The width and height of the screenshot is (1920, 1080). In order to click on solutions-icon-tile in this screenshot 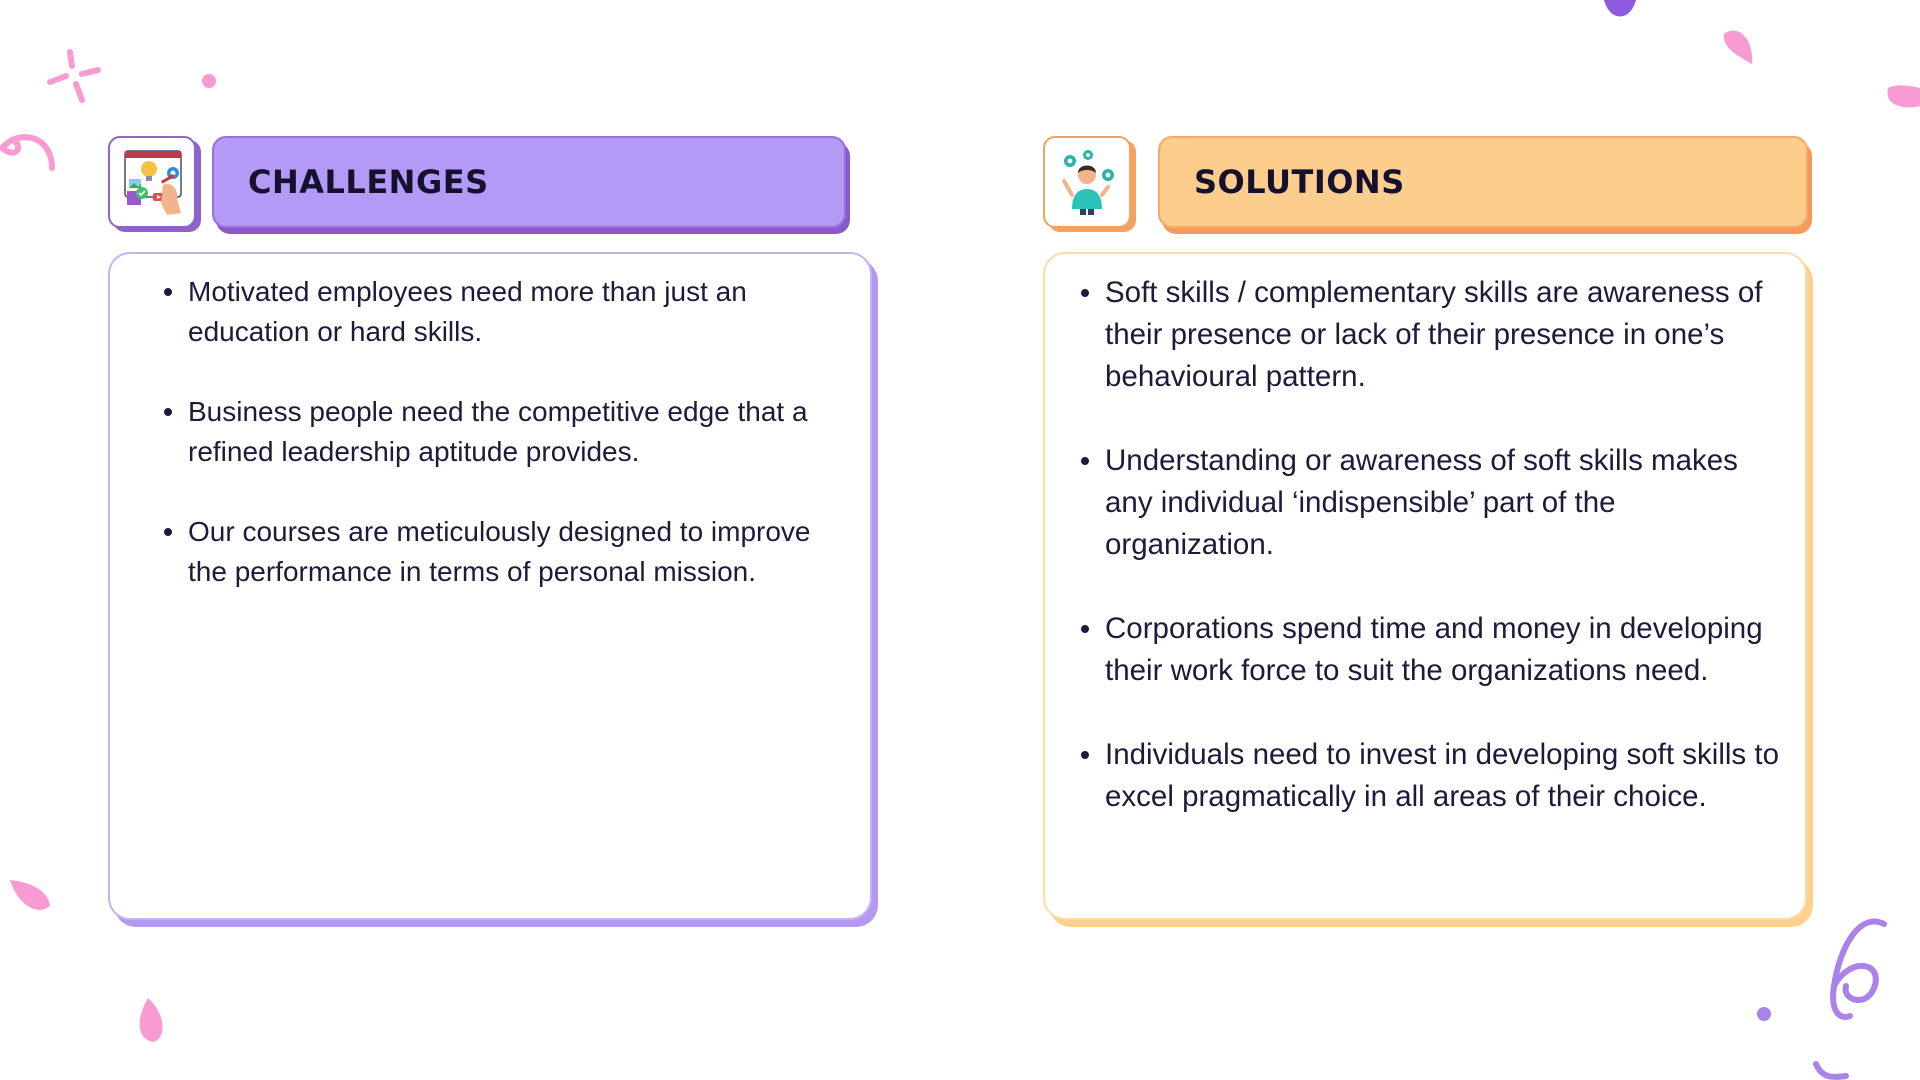, I will do `click(1087, 182)`.